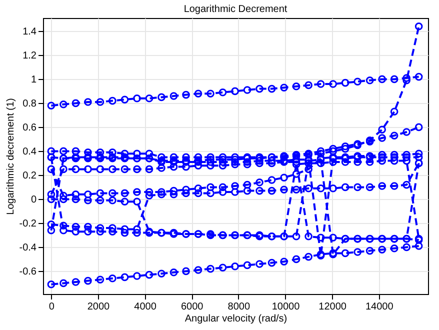  I want to click on x-tick-label: 10000, so click(286, 307).